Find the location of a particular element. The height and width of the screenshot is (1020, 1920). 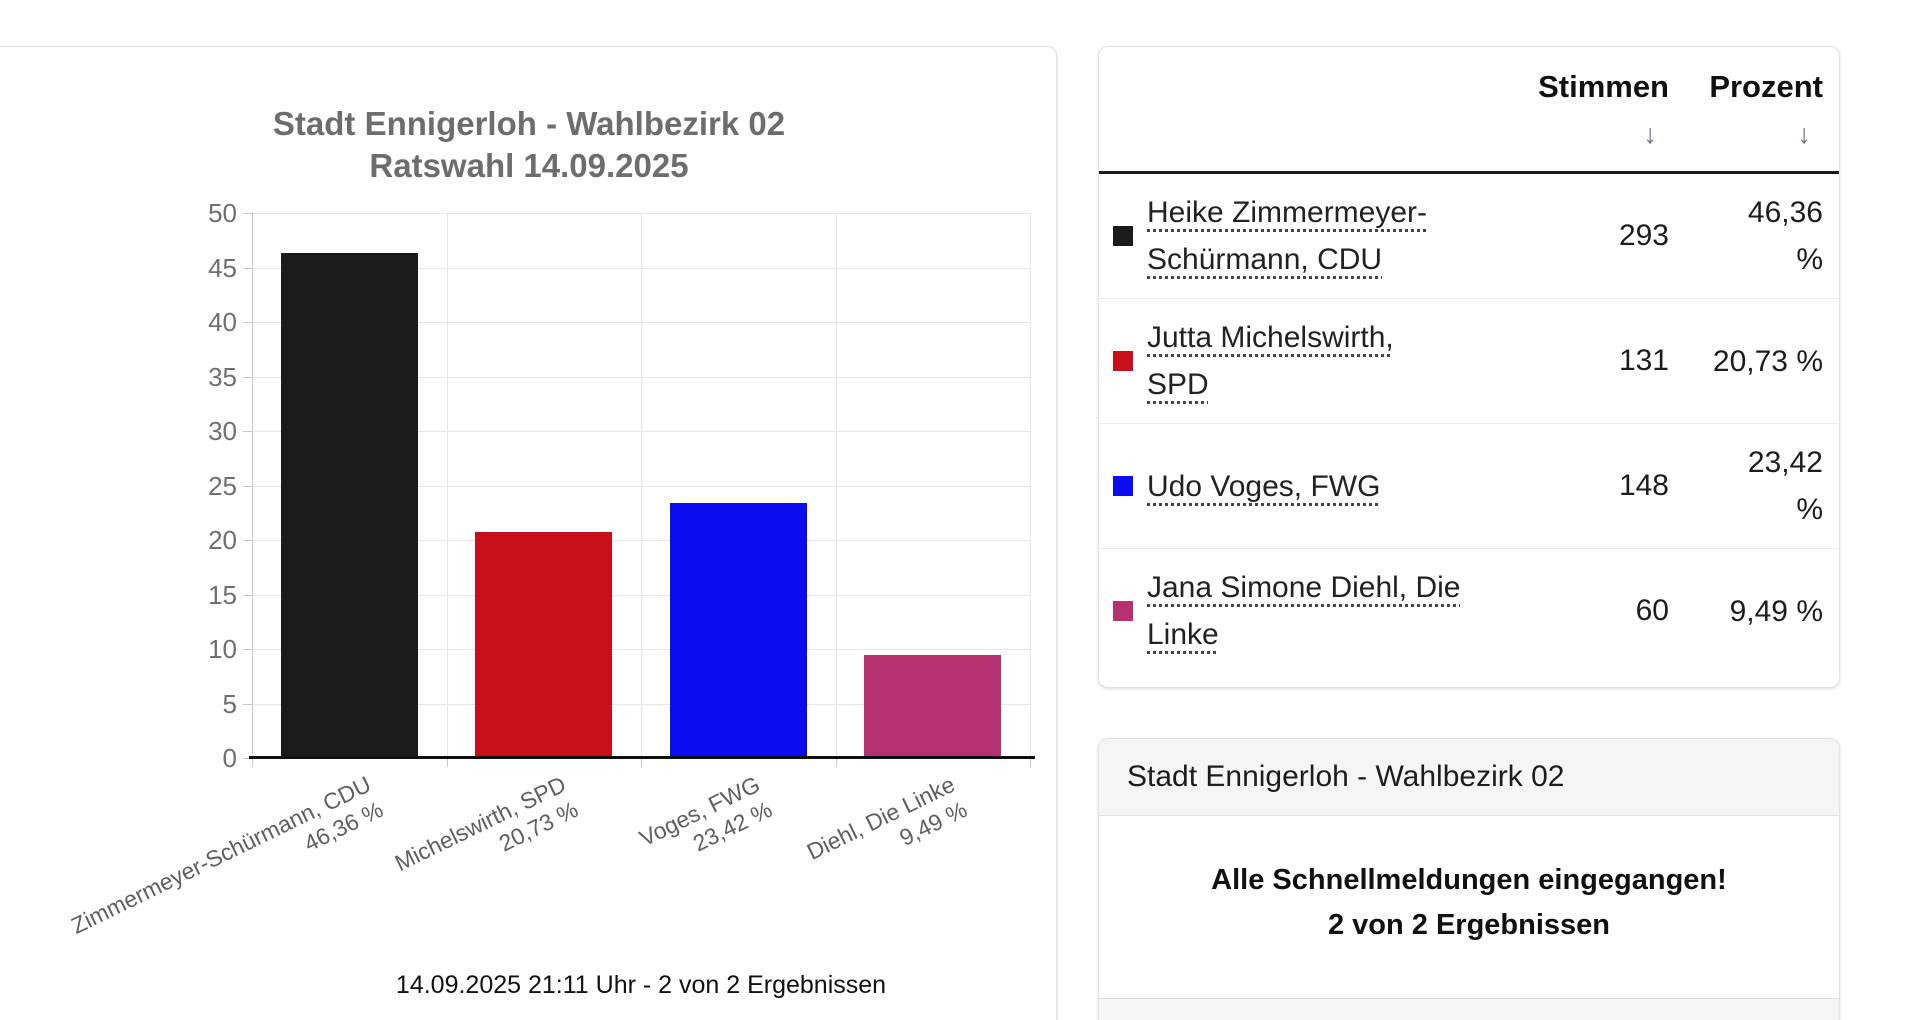

prozent-value: 20,73 % is located at coordinates (1767, 361).